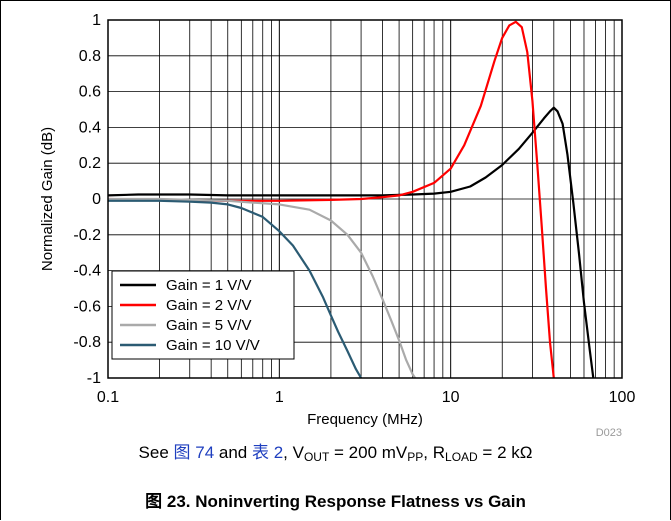  I want to click on y-tick-label: 1, so click(96, 20).